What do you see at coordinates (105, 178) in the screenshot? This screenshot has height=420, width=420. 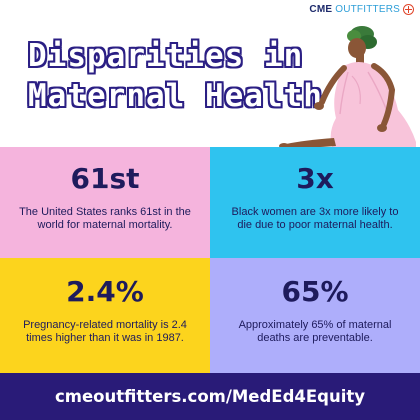 I see `stat-value: 61st` at bounding box center [105, 178].